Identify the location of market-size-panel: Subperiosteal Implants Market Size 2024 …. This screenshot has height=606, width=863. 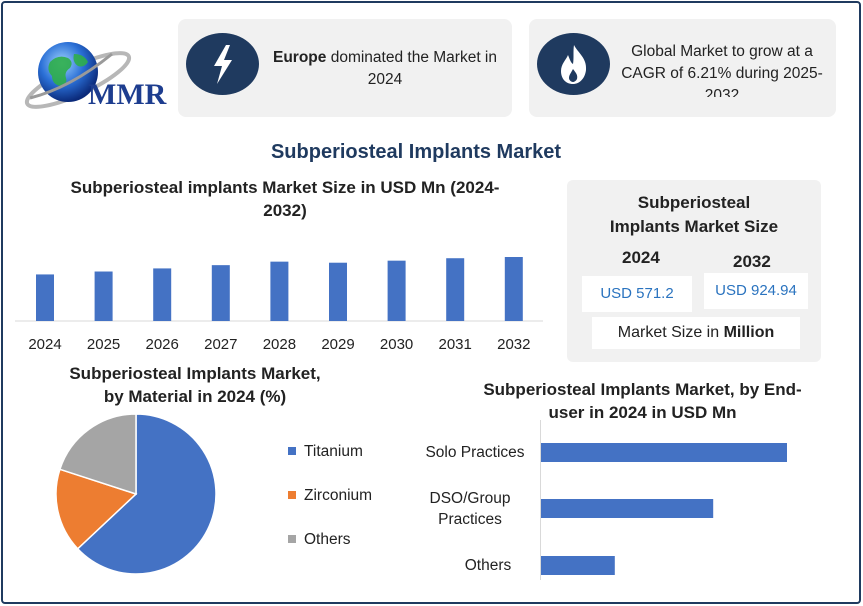
(694, 271).